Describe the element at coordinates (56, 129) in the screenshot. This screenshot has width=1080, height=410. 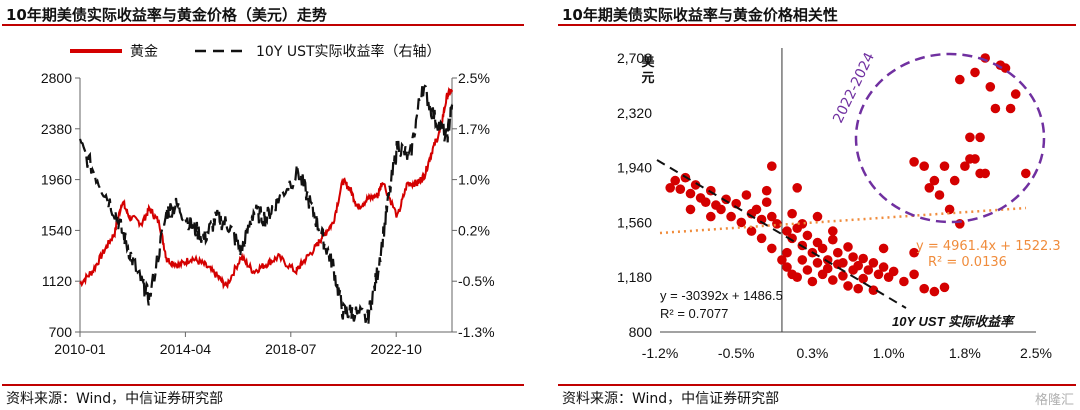
I see `left-y-tick-label: 2380` at that location.